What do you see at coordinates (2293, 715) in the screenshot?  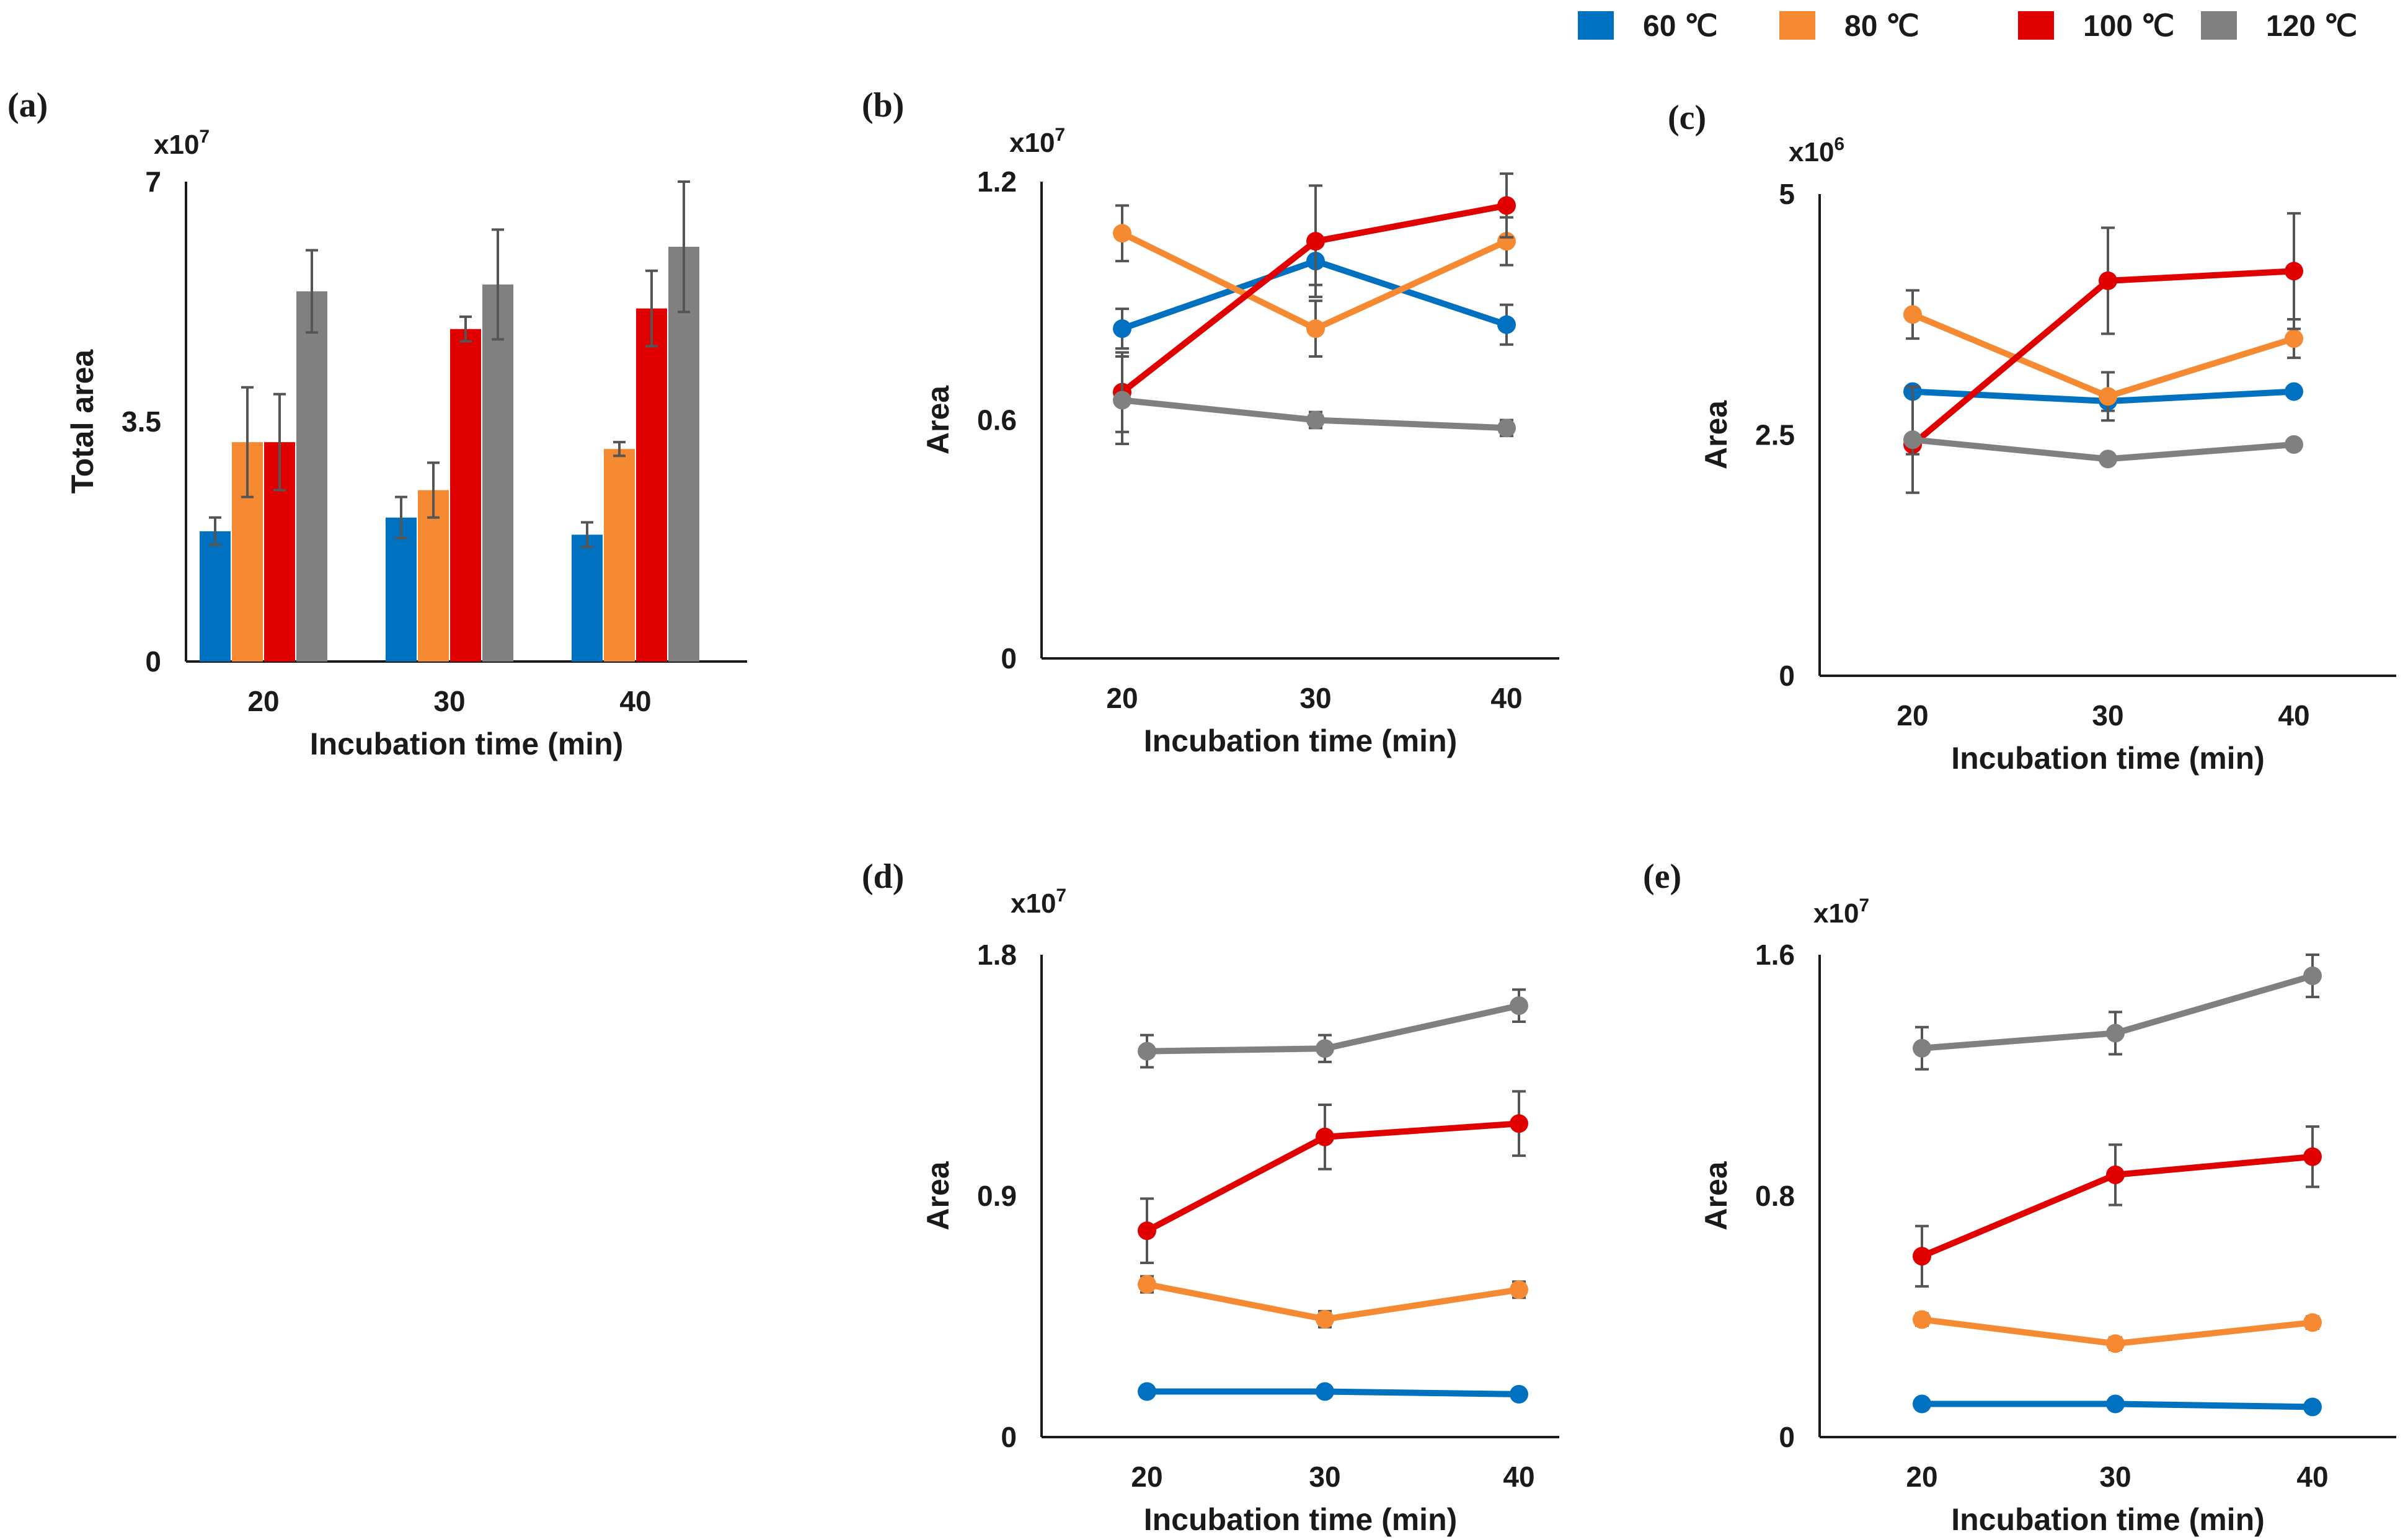 I see `x-tick-label: 40` at bounding box center [2293, 715].